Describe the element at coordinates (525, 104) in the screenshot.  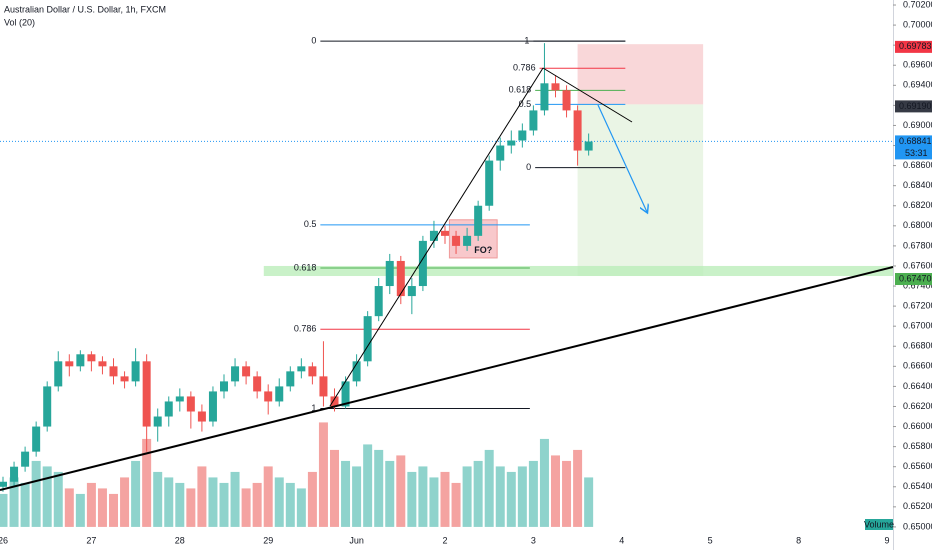
I see `fib-label: 0.5` at that location.